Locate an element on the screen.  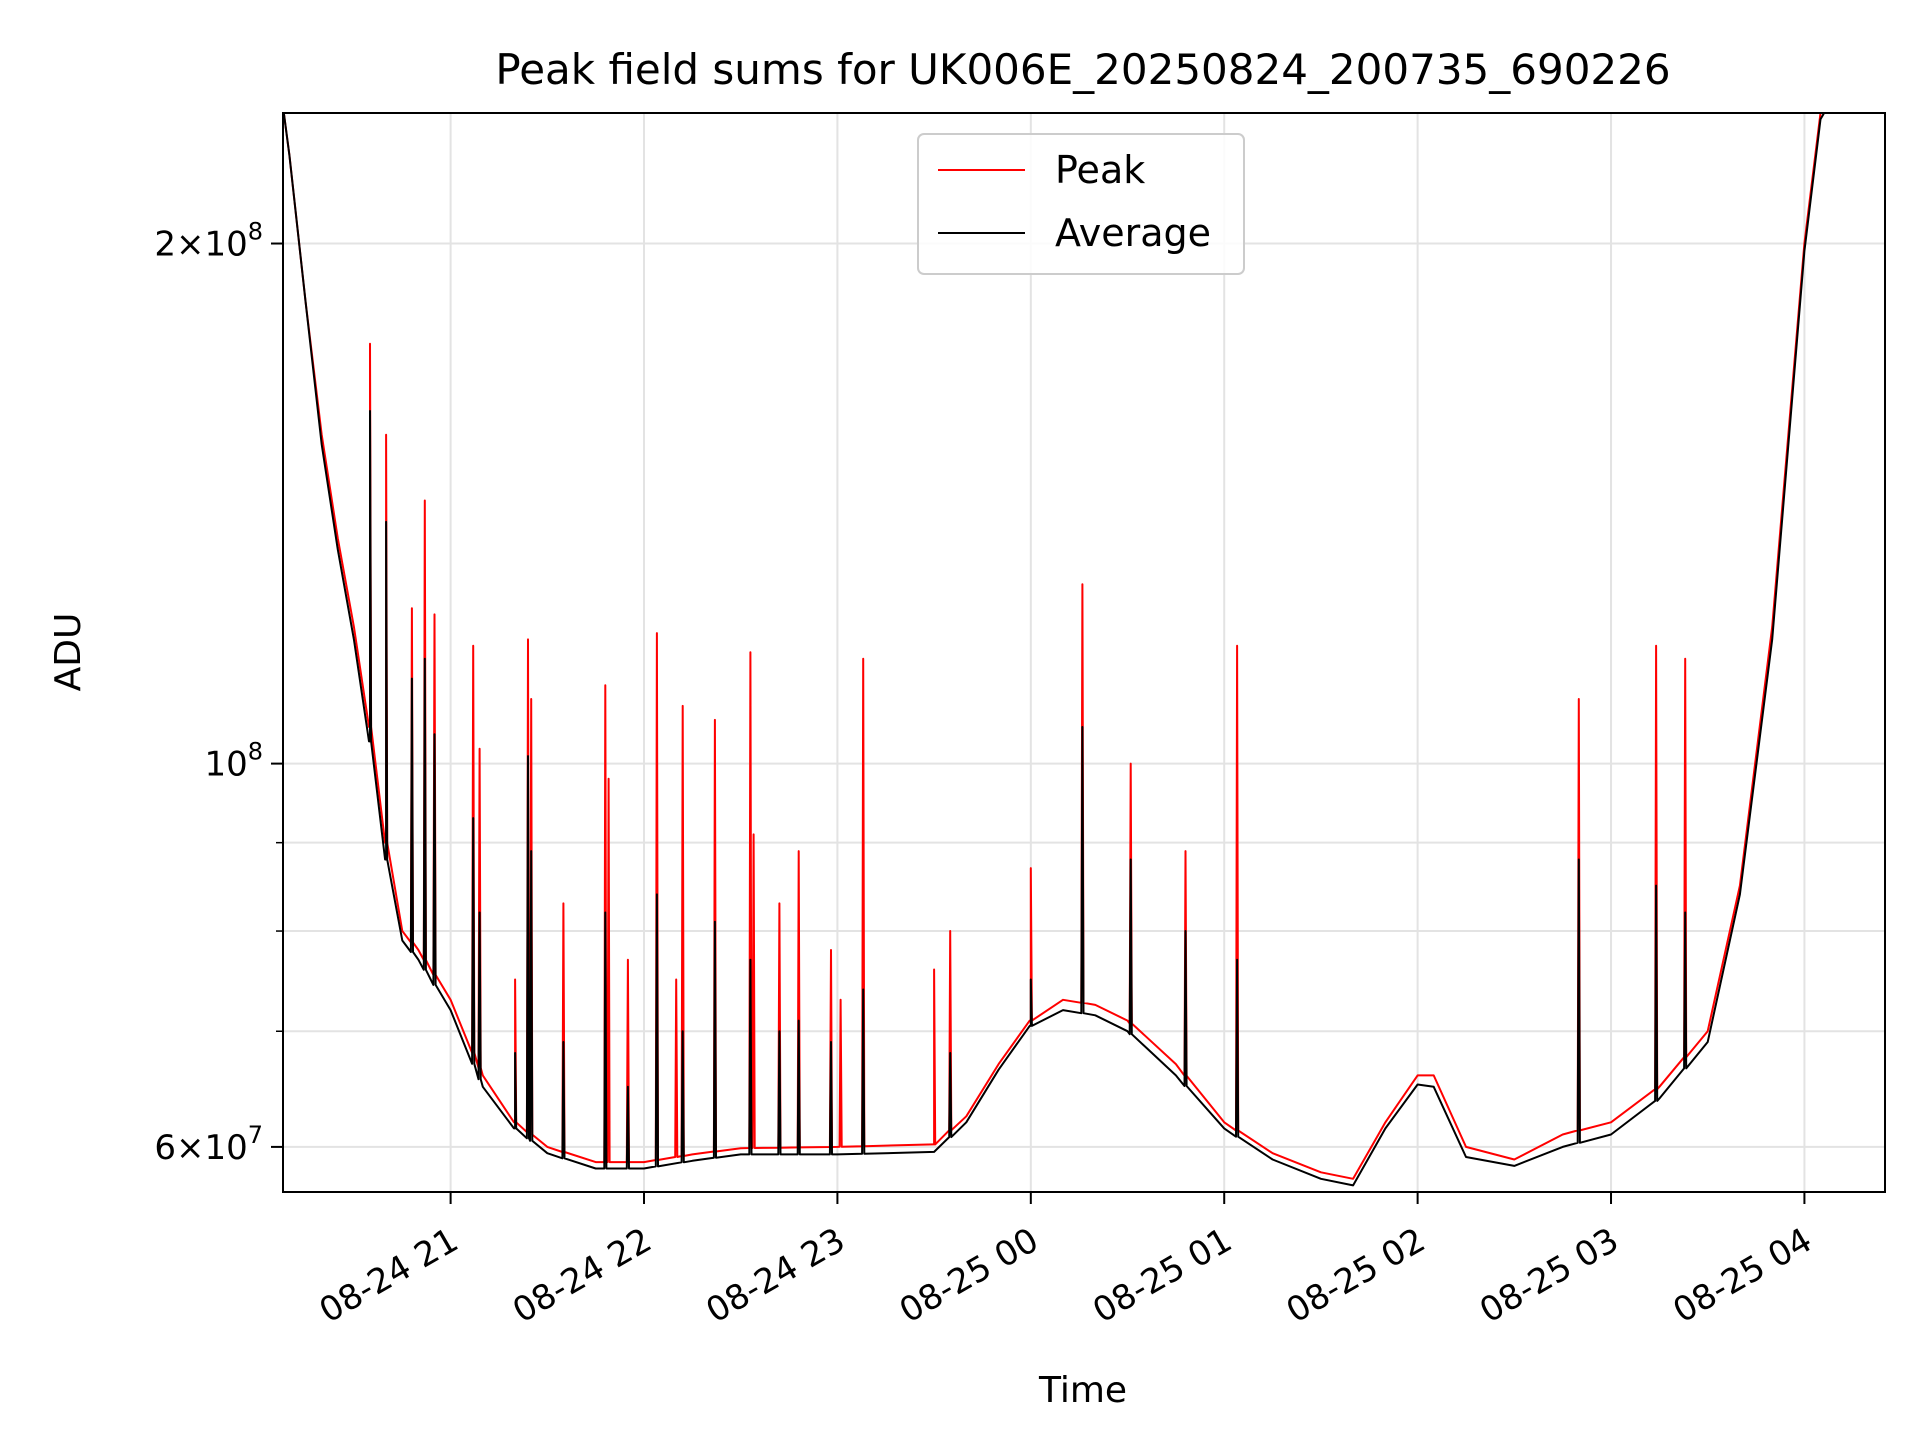
y-tick-label: 108 is located at coordinates (233, 761).